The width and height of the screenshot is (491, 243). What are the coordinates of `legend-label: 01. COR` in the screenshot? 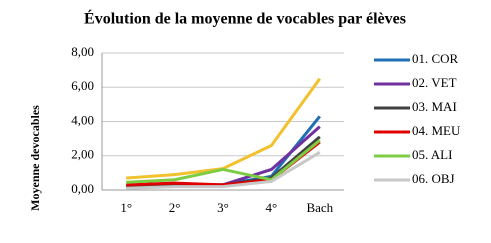 It's located at (435, 58).